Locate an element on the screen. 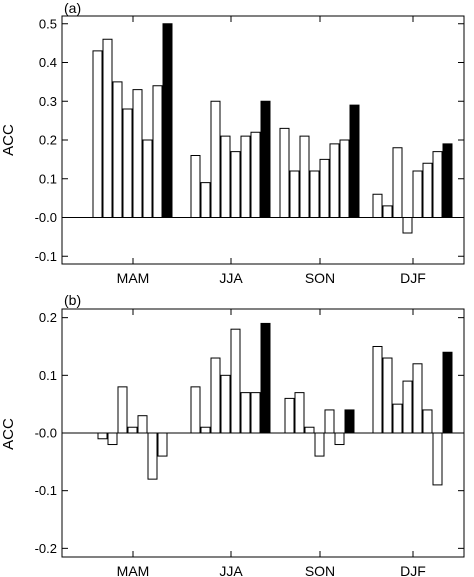  panel-label-b: (b) is located at coordinates (72, 300).